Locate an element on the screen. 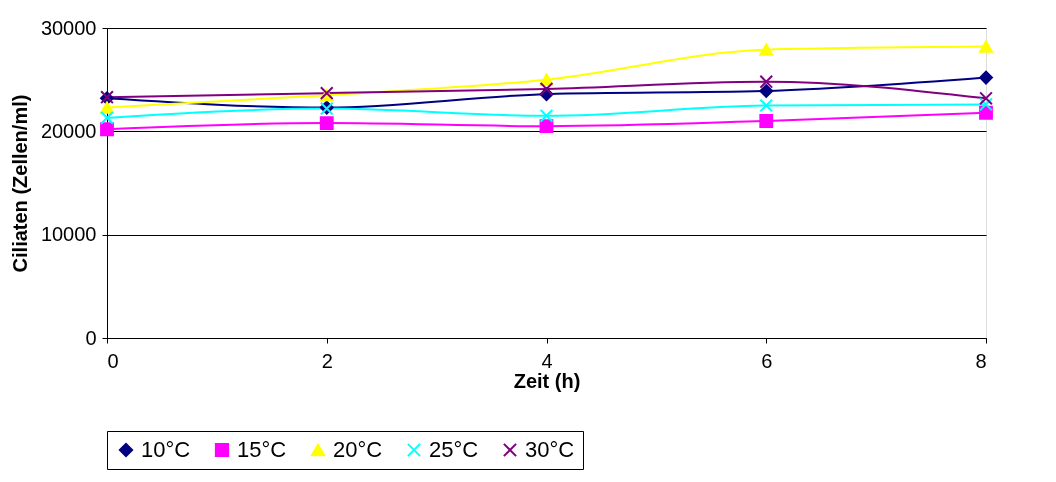 This screenshot has height=482, width=1056. legend-label: 15°C is located at coordinates (262, 449).